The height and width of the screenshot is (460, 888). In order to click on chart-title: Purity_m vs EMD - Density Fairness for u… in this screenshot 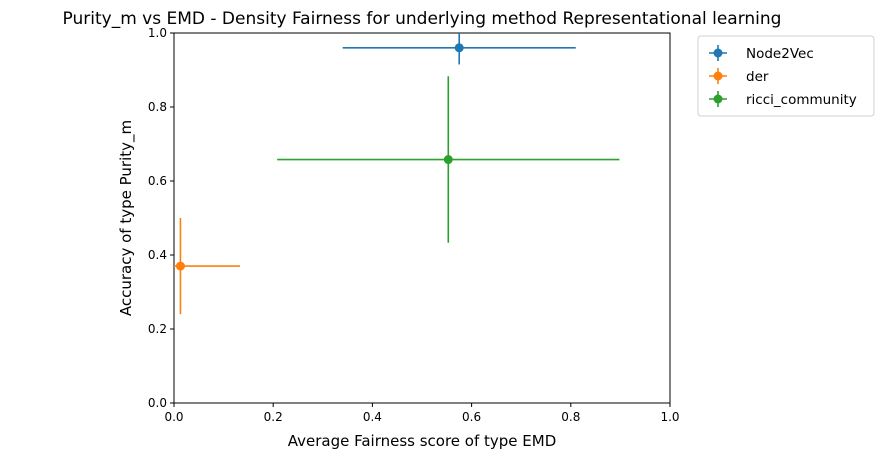, I will do `click(422, 19)`.